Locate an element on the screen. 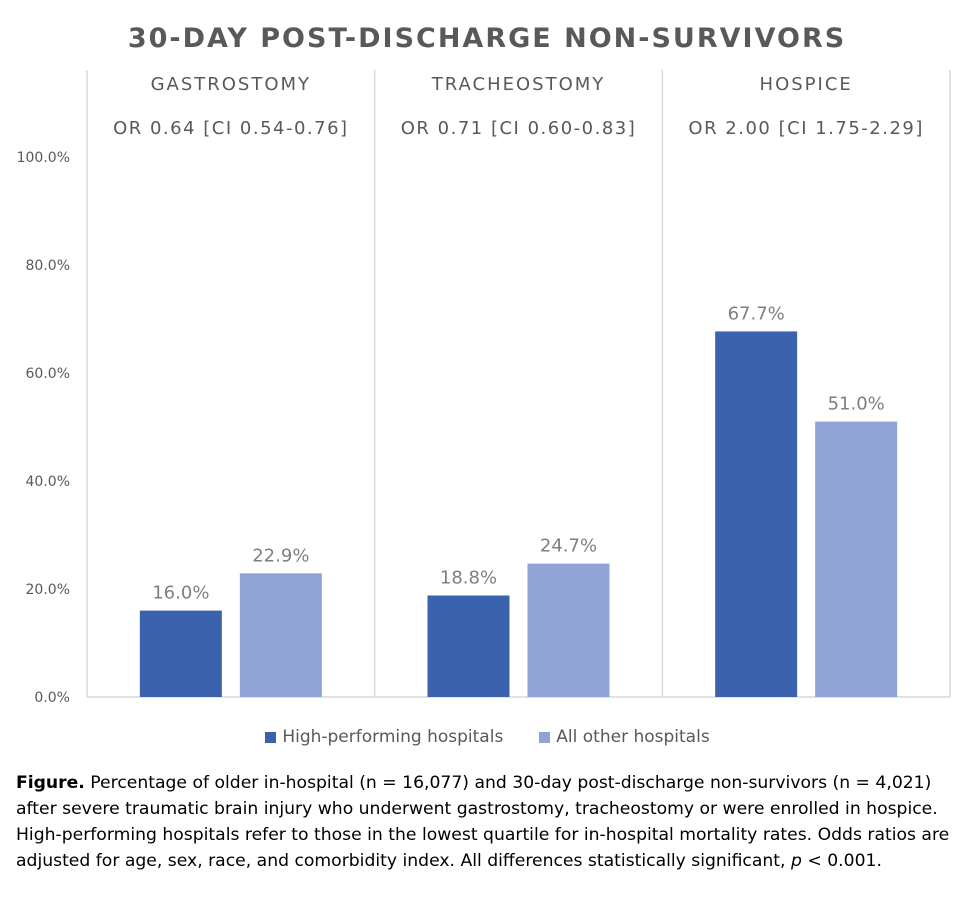 Image resolution: width=975 pixels, height=921 pixels. y-tick-label: 100.0% is located at coordinates (43, 158).